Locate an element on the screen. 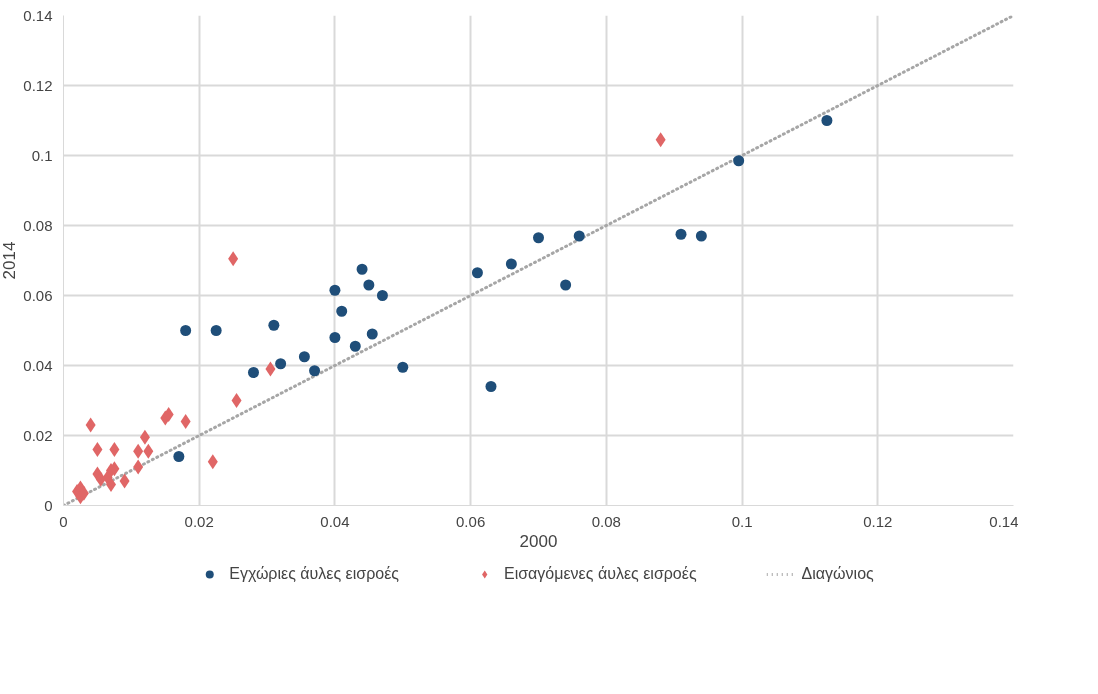 This screenshot has height=694, width=1098. x-tick-label: 0.04 is located at coordinates (335, 521).